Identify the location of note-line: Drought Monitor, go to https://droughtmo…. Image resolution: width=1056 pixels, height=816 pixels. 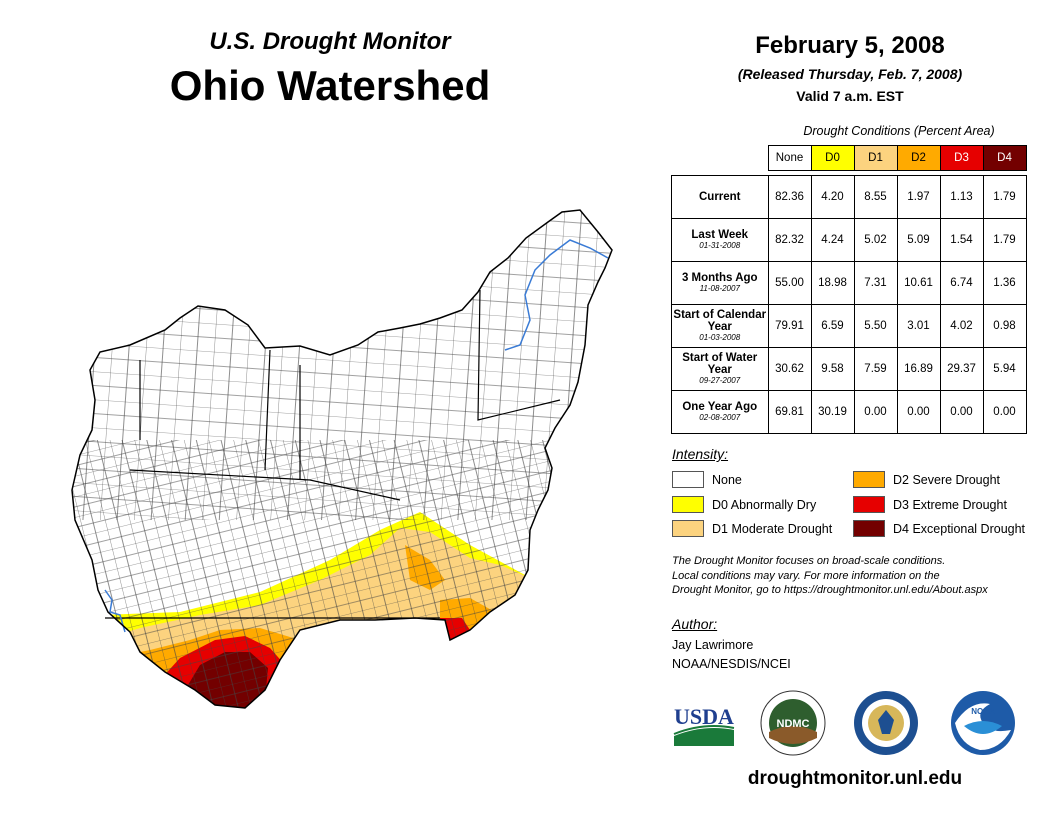
(830, 590).